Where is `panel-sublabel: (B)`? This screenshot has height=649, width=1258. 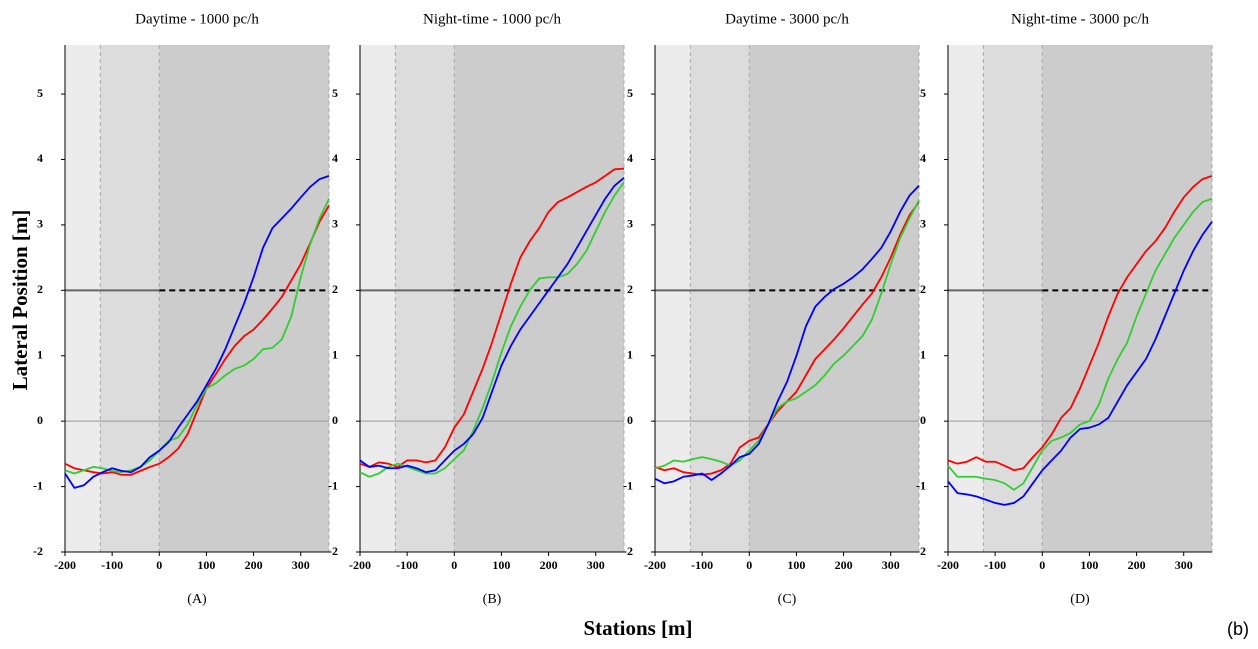 panel-sublabel: (B) is located at coordinates (492, 599).